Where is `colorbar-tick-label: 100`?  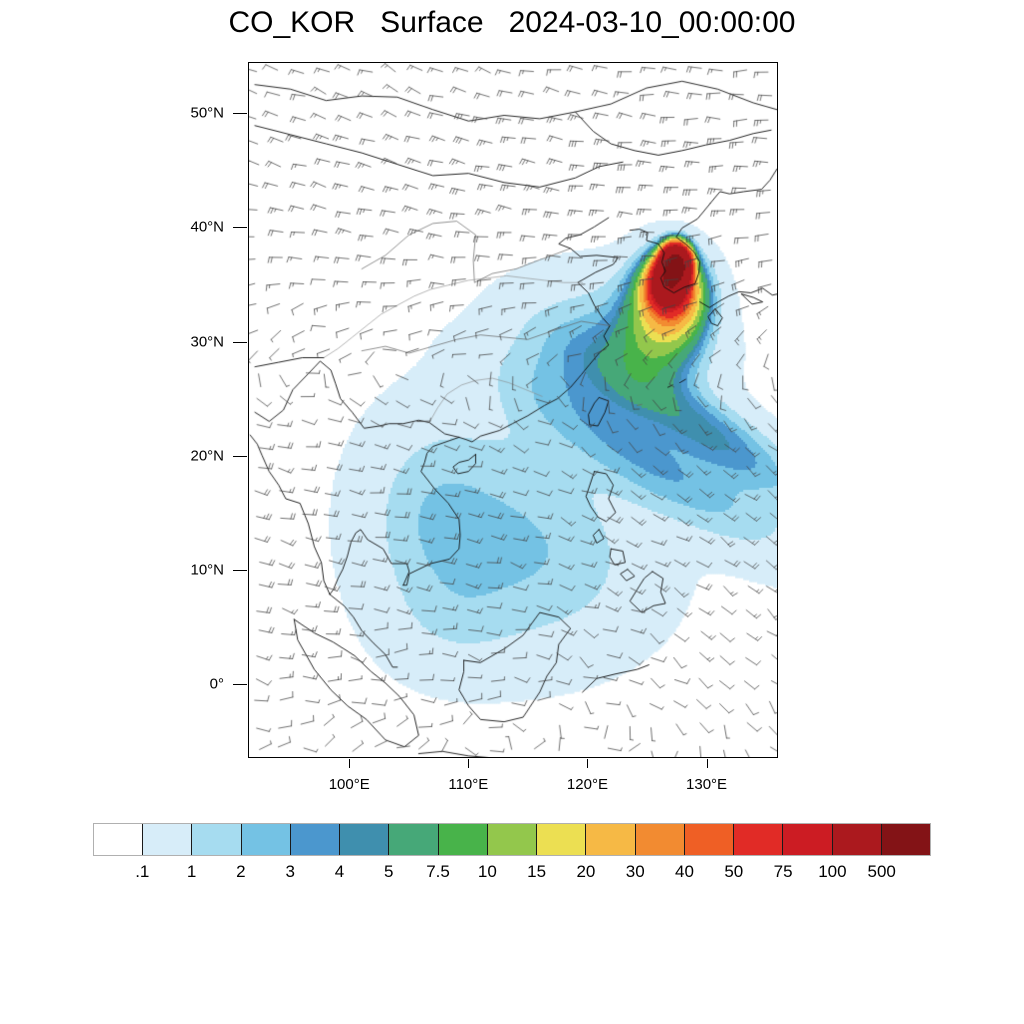
colorbar-tick-label: 100 is located at coordinates (832, 871).